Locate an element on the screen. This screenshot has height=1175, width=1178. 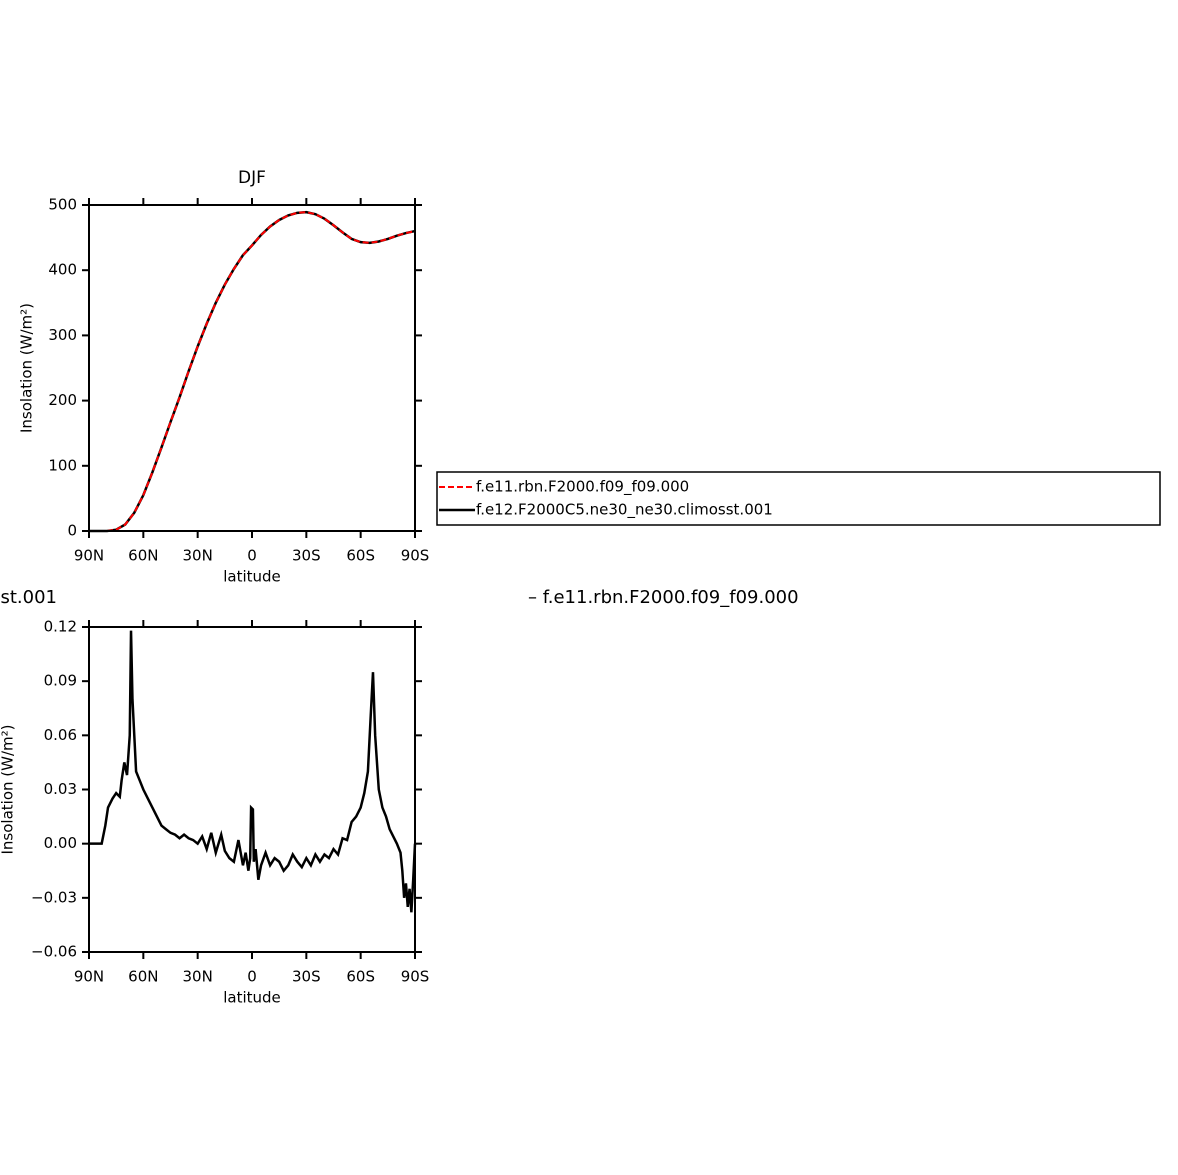
chart-title: DJF is located at coordinates (252, 178).